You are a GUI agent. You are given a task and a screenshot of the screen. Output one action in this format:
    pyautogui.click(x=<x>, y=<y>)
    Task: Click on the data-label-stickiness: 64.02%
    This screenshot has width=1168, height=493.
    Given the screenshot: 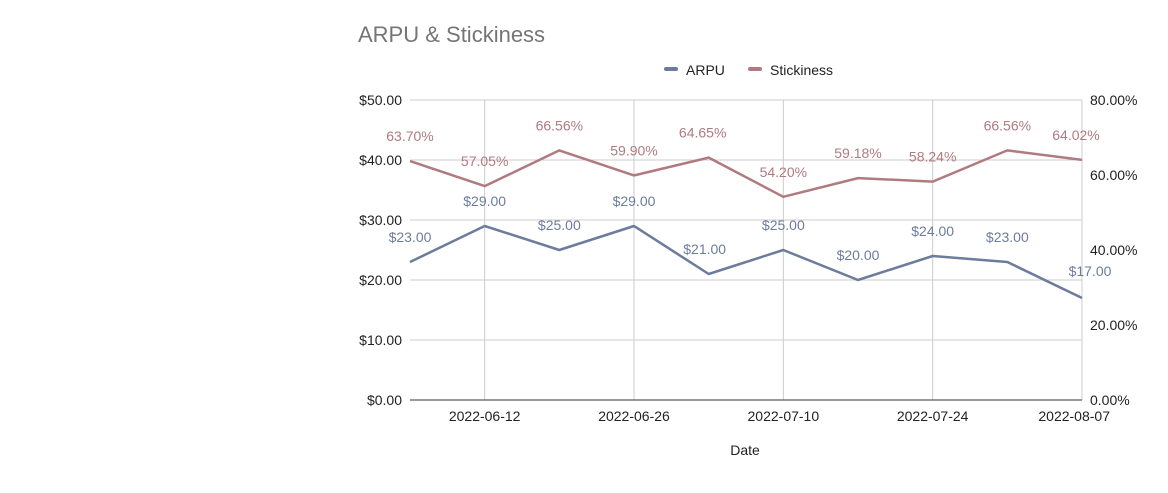 What is the action you would take?
    pyautogui.click(x=1075, y=135)
    